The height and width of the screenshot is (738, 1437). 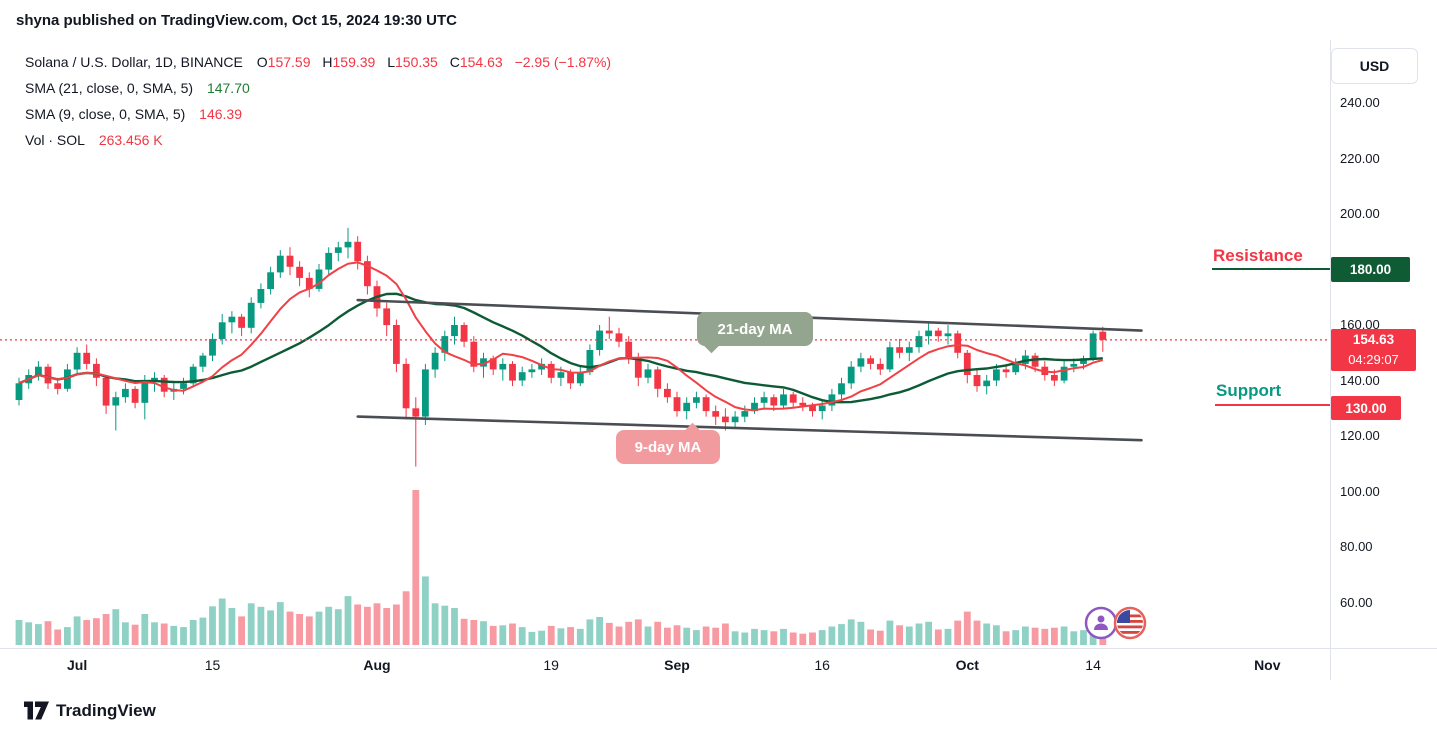 What do you see at coordinates (1130, 623) in the screenshot?
I see `us-flag-event-icon` at bounding box center [1130, 623].